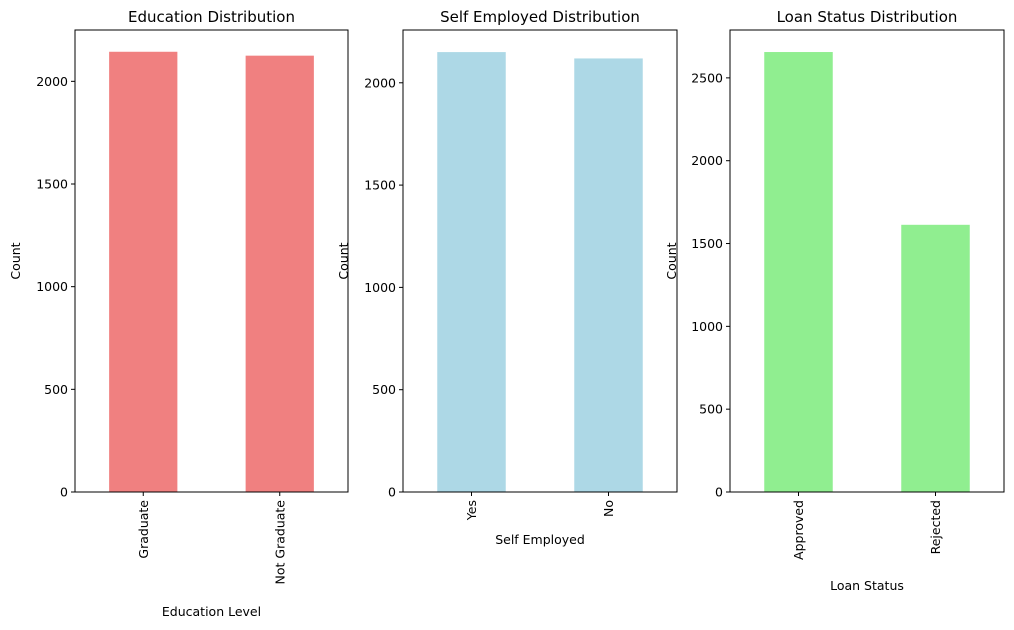 The image size is (1014, 630). What do you see at coordinates (867, 17) in the screenshot?
I see `chart-title: Loan Status Distribution` at bounding box center [867, 17].